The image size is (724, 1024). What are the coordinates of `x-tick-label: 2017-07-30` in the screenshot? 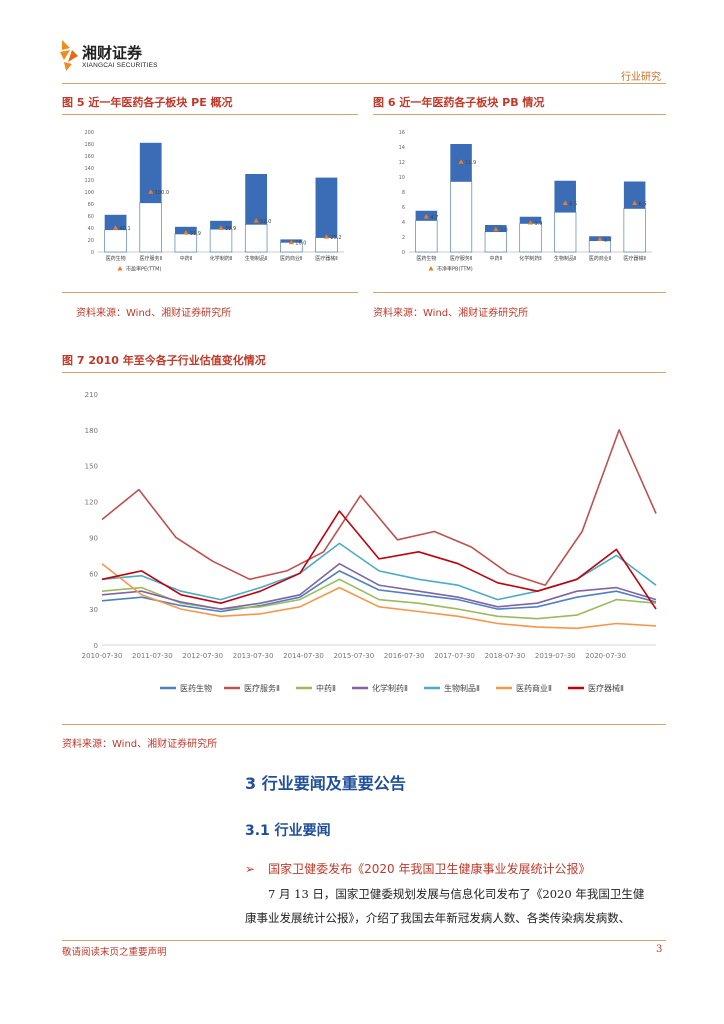 It's located at (454, 656).